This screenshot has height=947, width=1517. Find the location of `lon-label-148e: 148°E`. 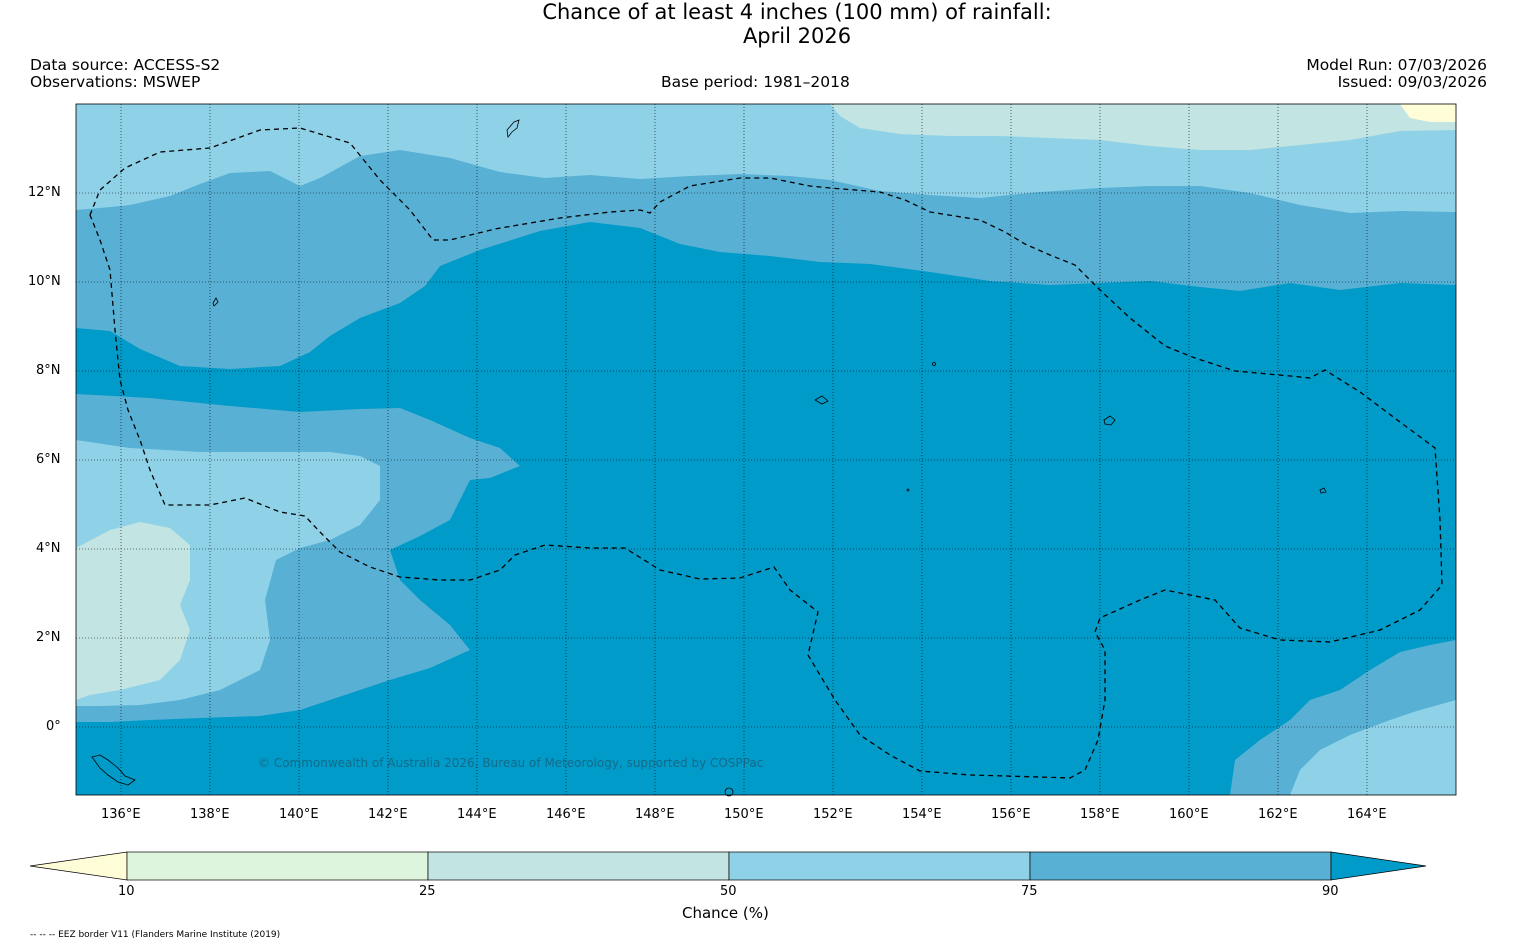

lon-label-148e: 148°E is located at coordinates (655, 814).